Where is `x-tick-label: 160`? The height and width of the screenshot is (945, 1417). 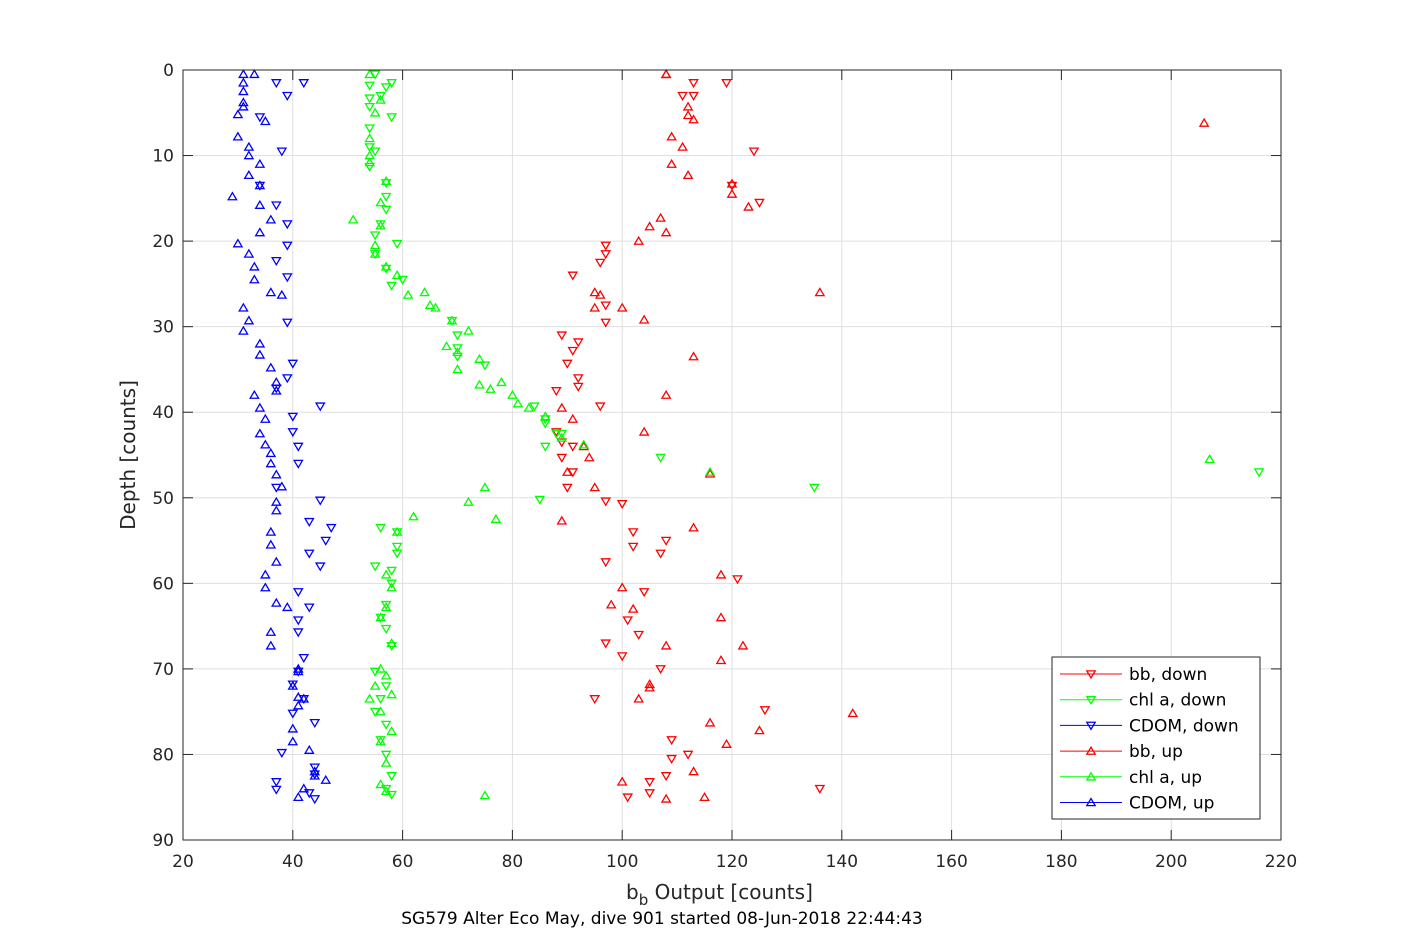
x-tick-label: 160 is located at coordinates (951, 862).